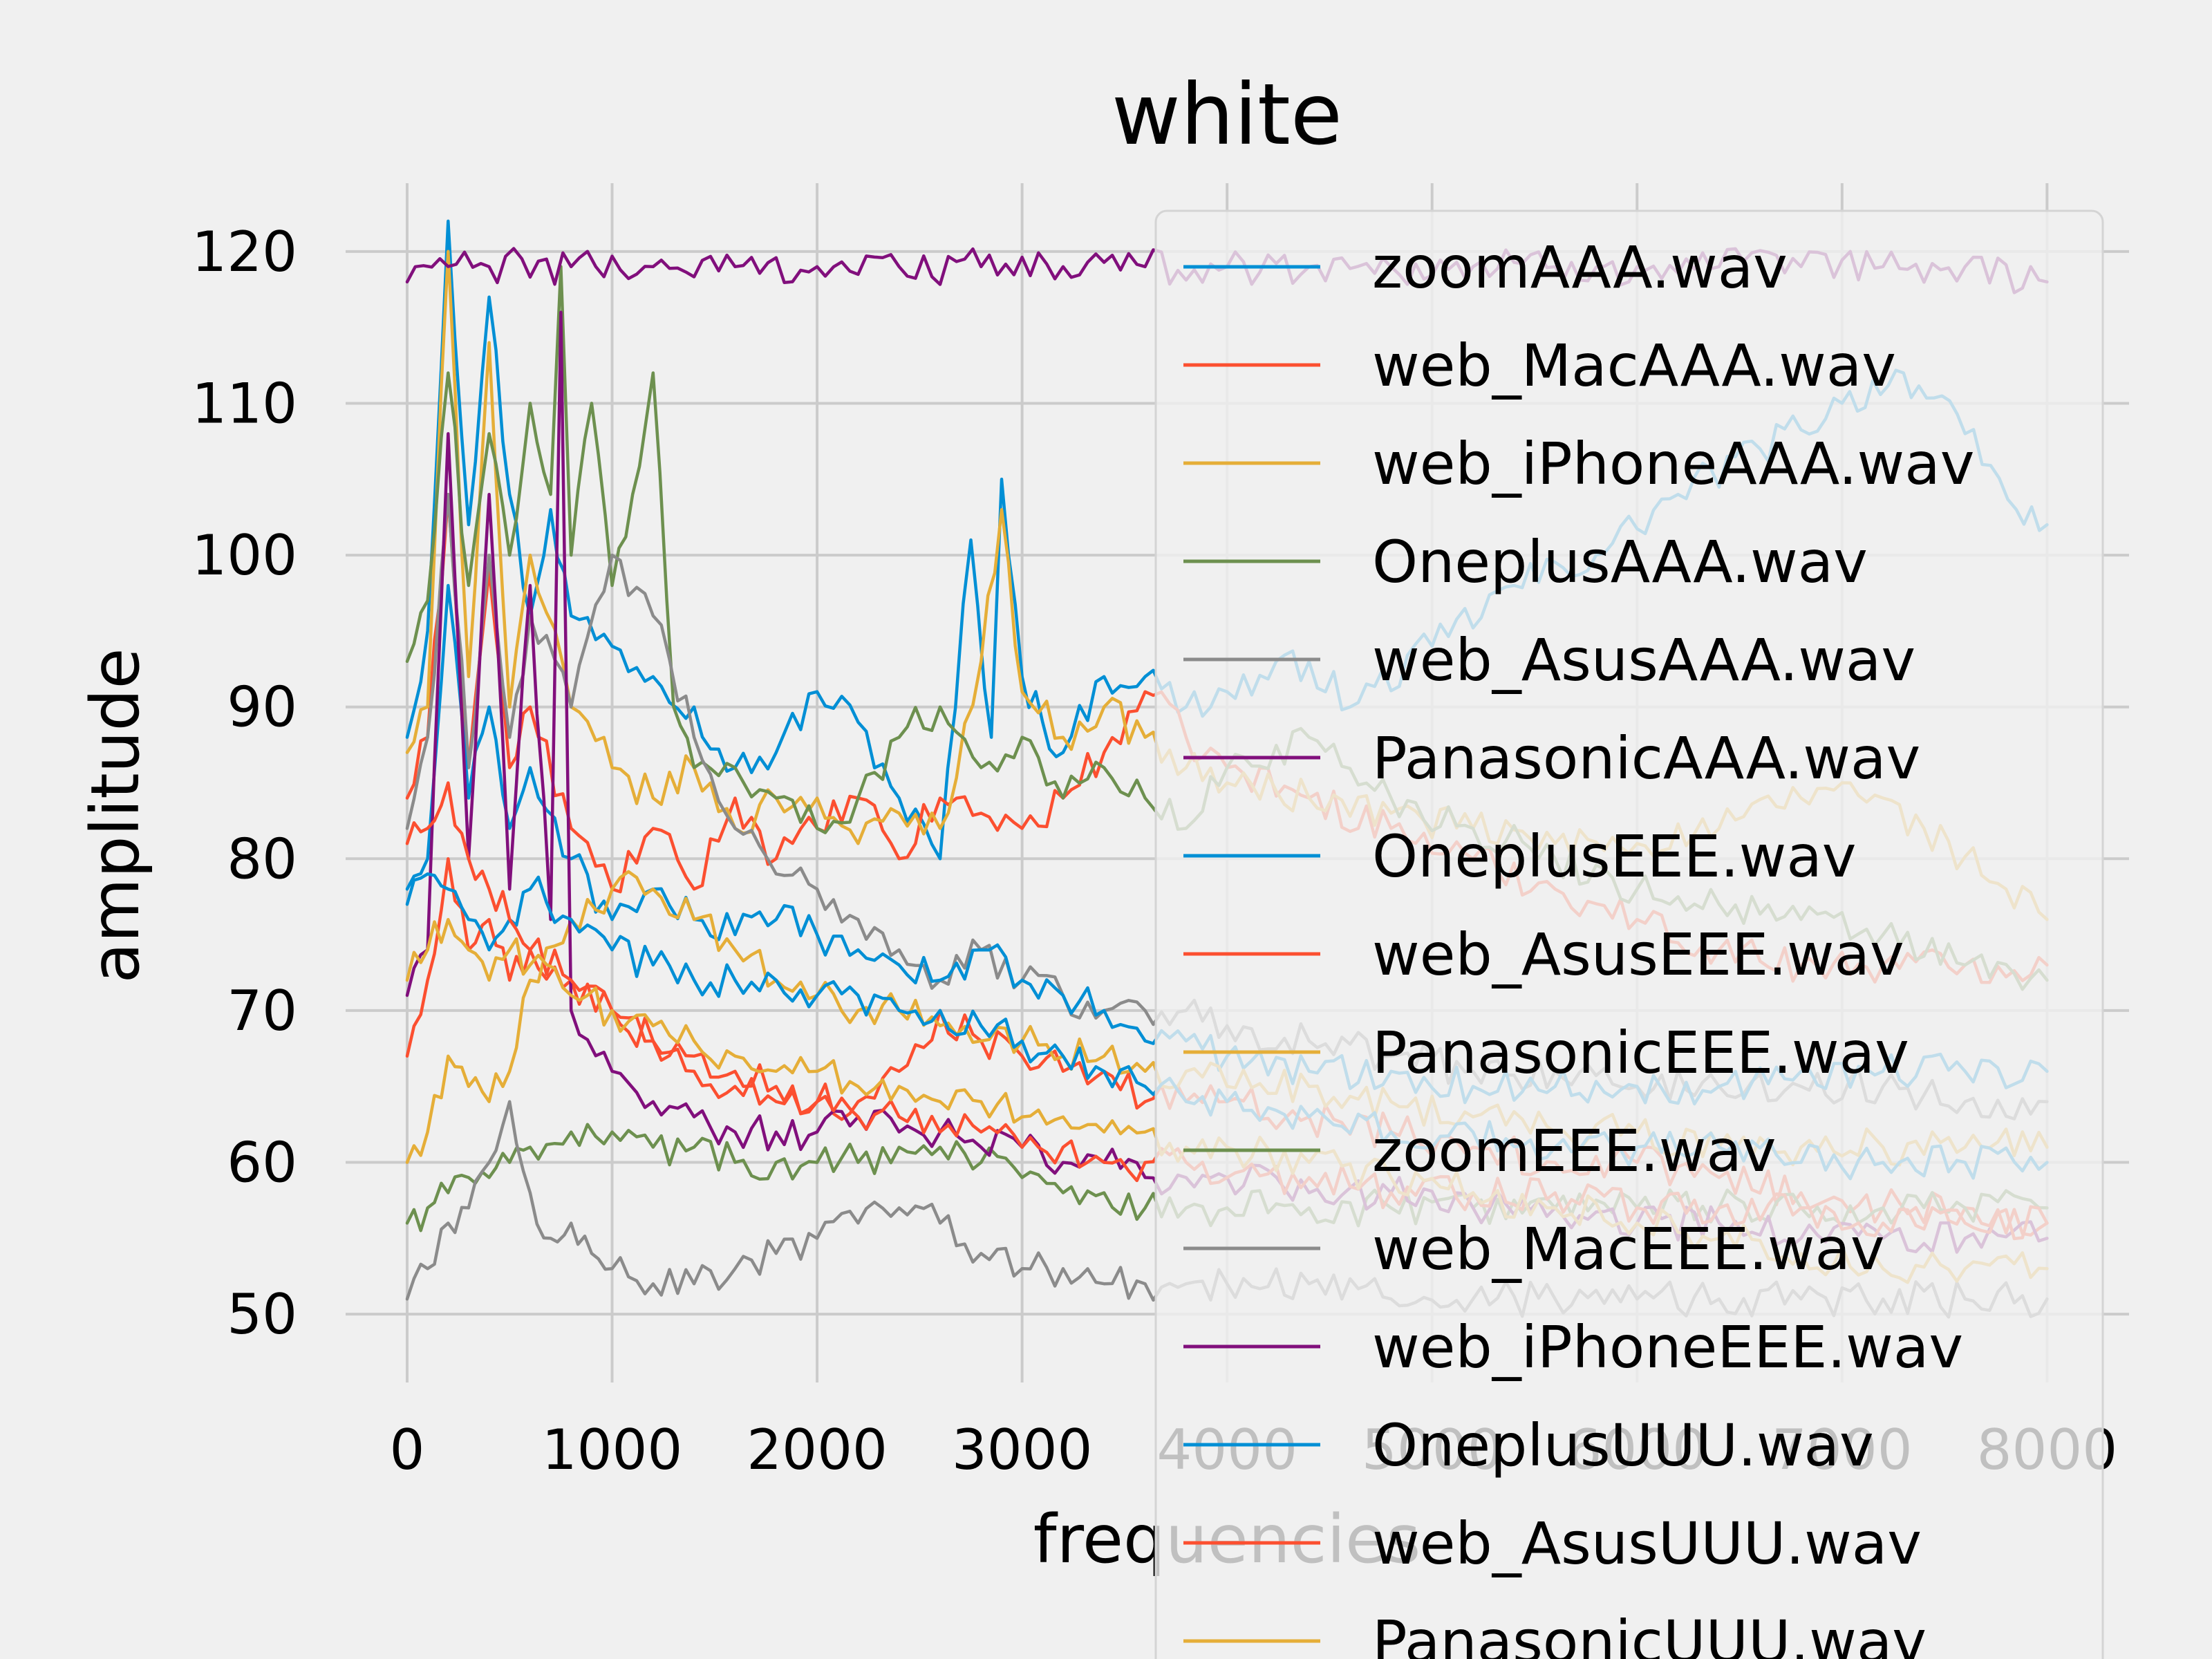 The image size is (2212, 1659). Describe the element at coordinates (1620, 562) in the screenshot. I see `legend-entry-label: OneplusAAA.wav` at that location.